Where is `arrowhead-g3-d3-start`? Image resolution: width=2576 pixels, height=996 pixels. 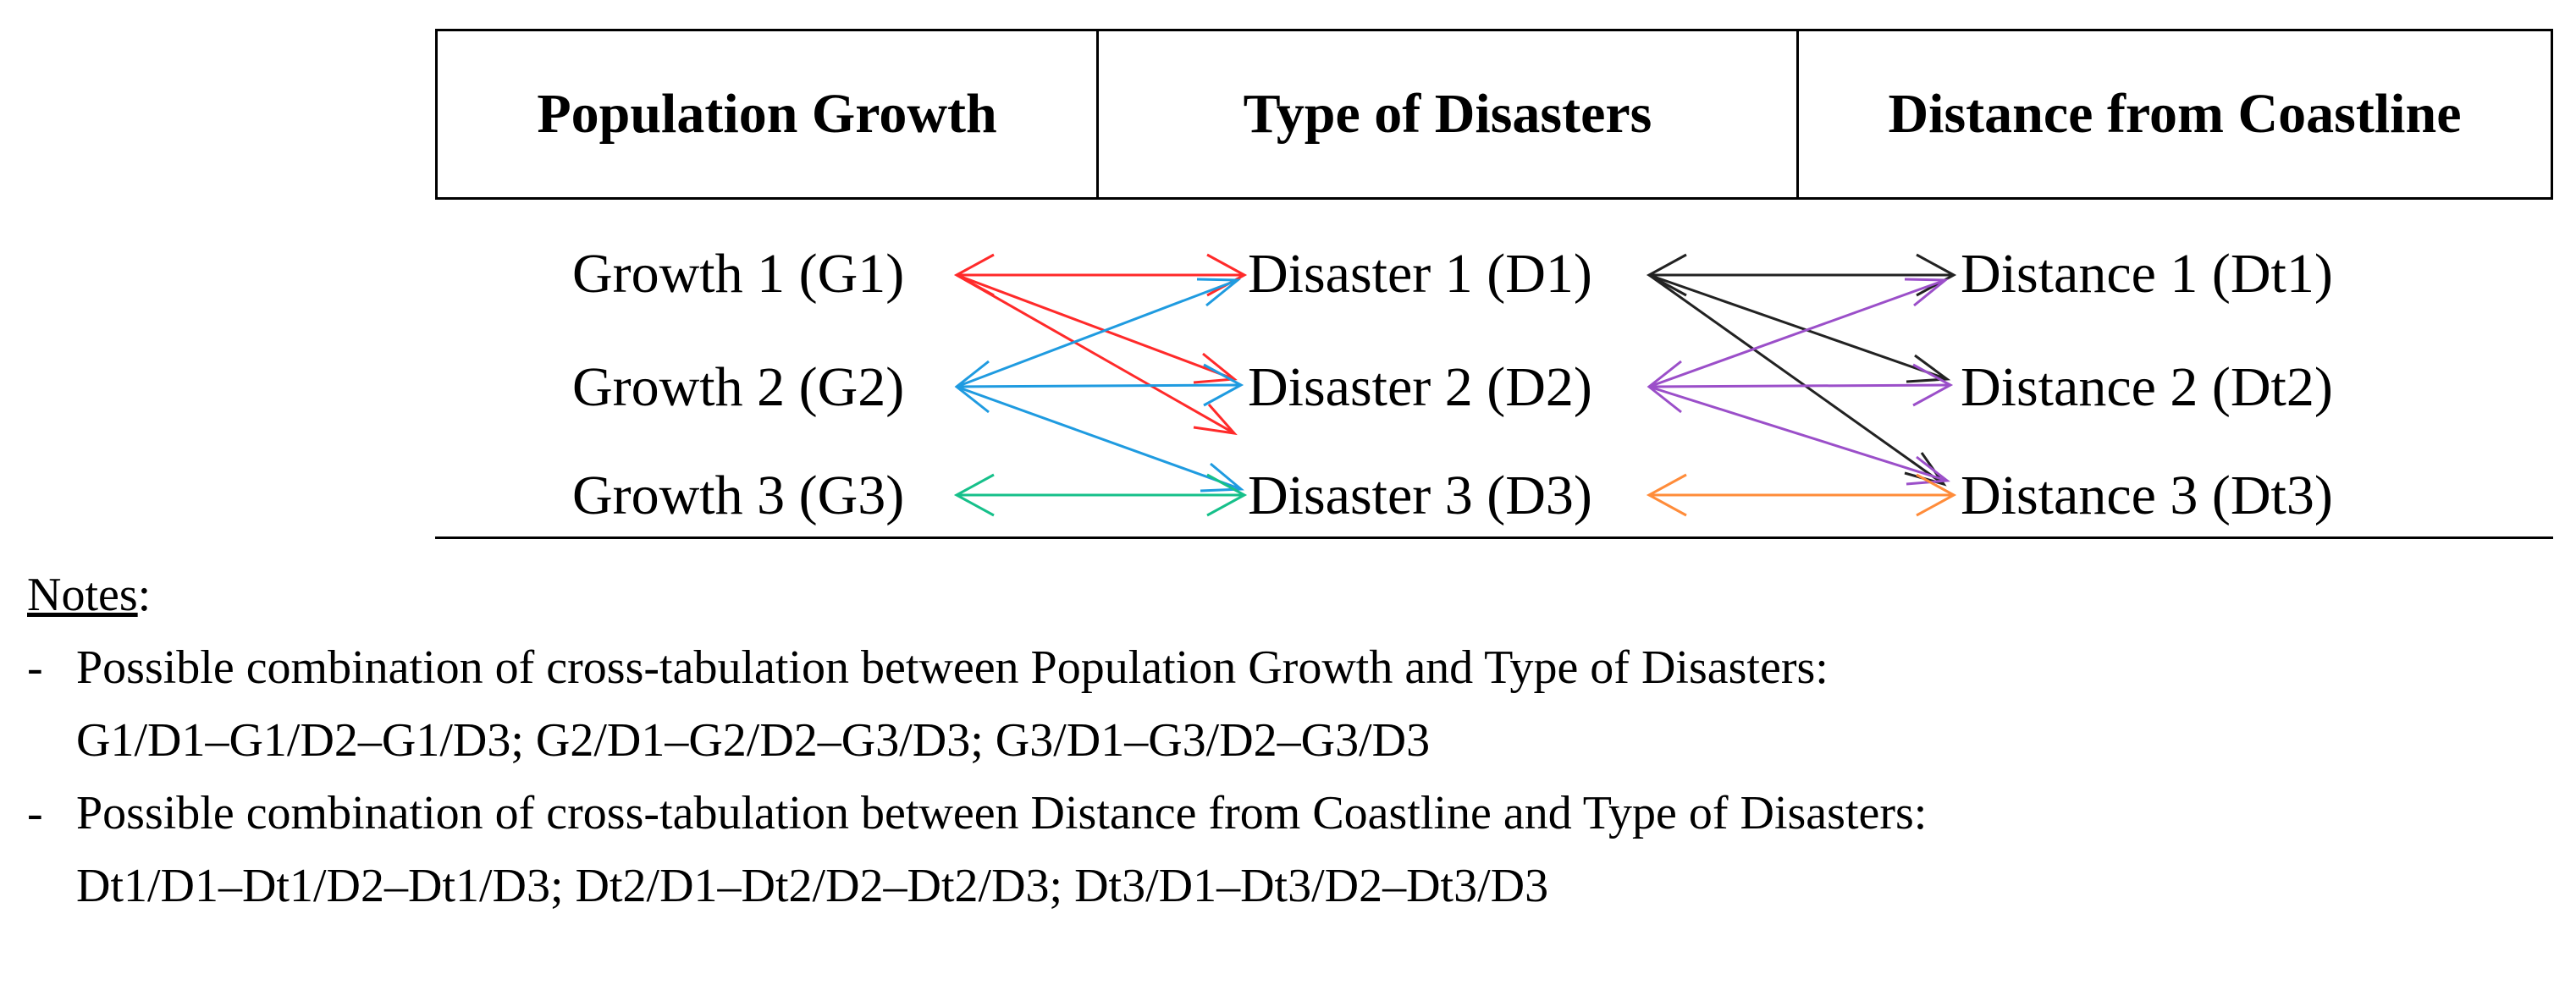
arrowhead-g3-d3-start is located at coordinates (974, 495).